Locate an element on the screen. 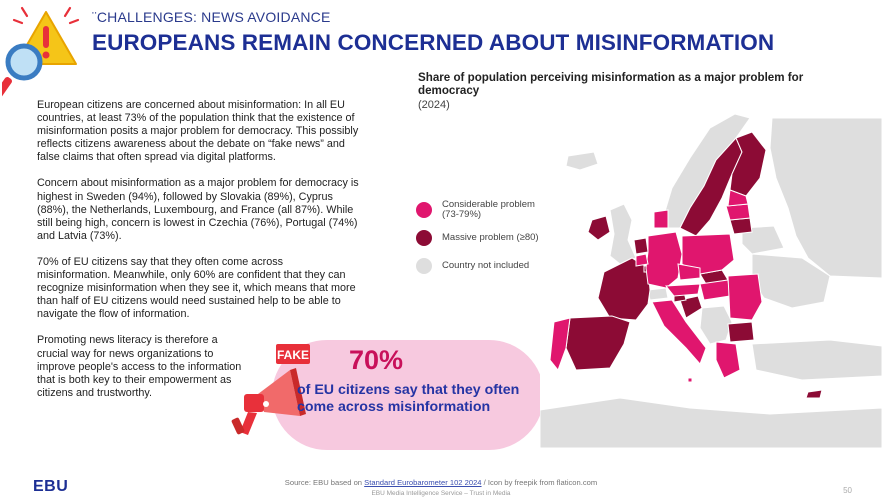 The image size is (882, 497). country-czechia is located at coordinates (689, 272).